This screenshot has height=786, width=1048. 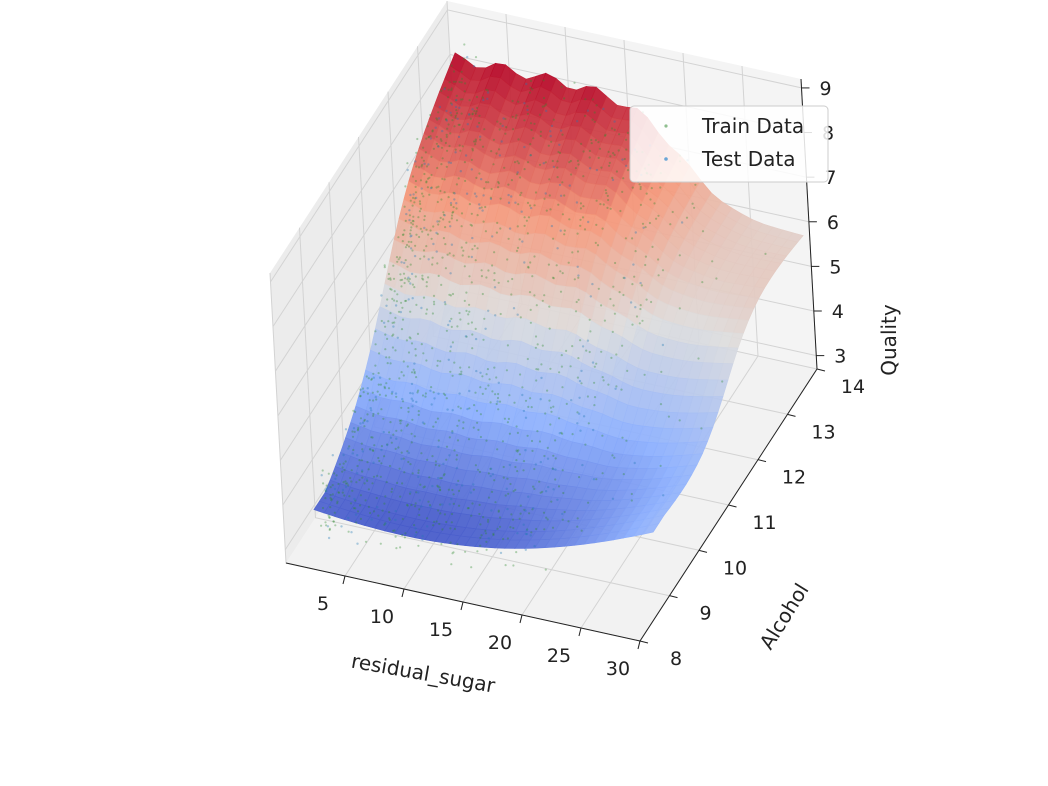 I want to click on legend: Train Data Test Data, so click(x=729, y=144).